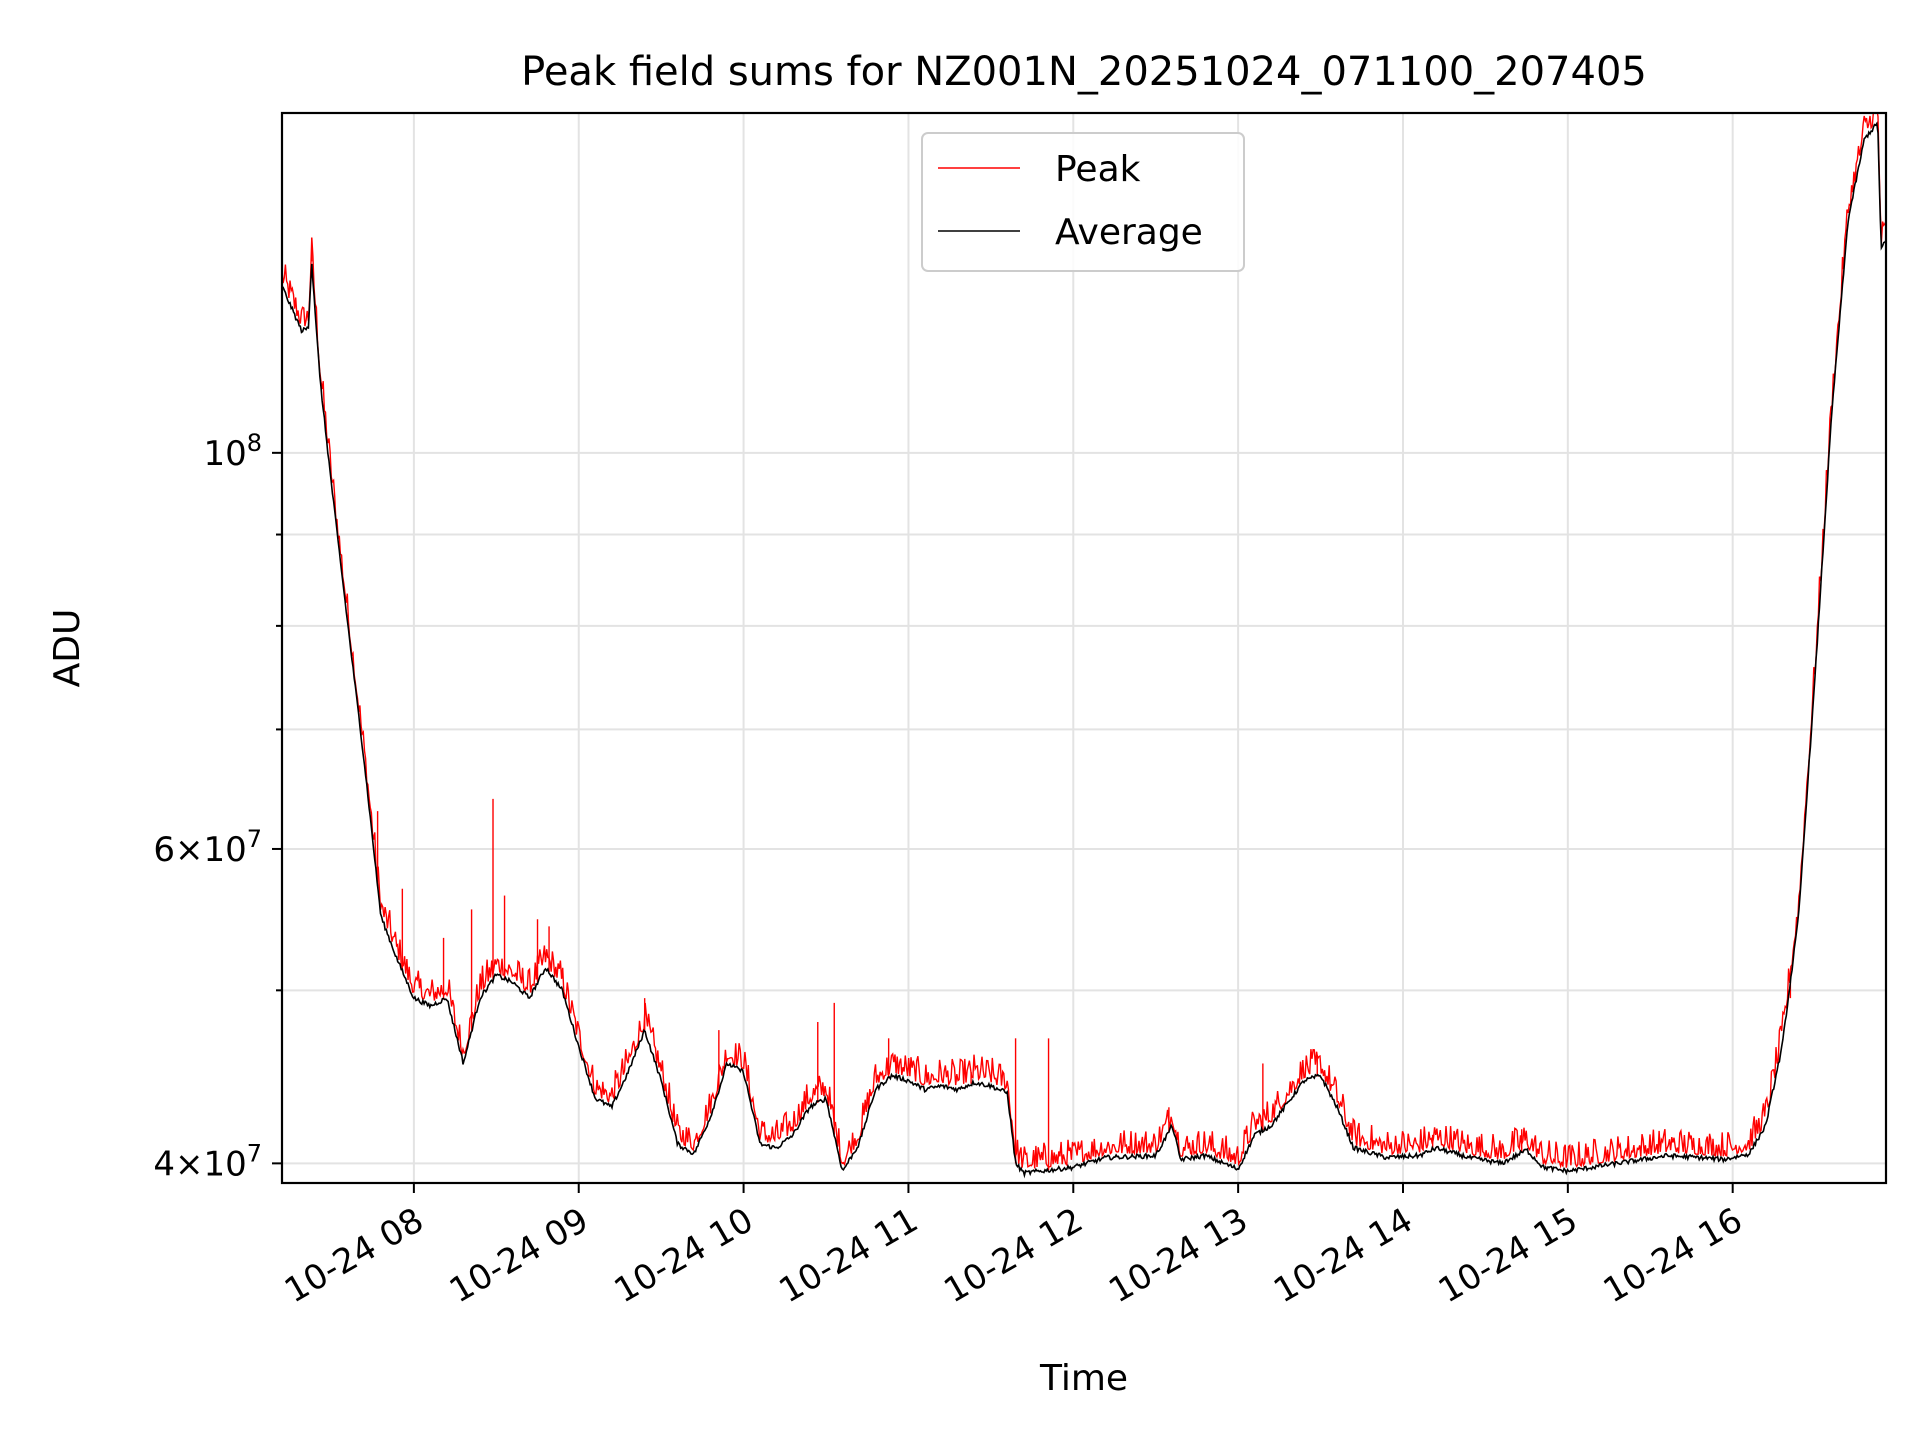 This screenshot has width=1920, height=1440. I want to click on legend-peak-label: Peak, so click(1098, 169).